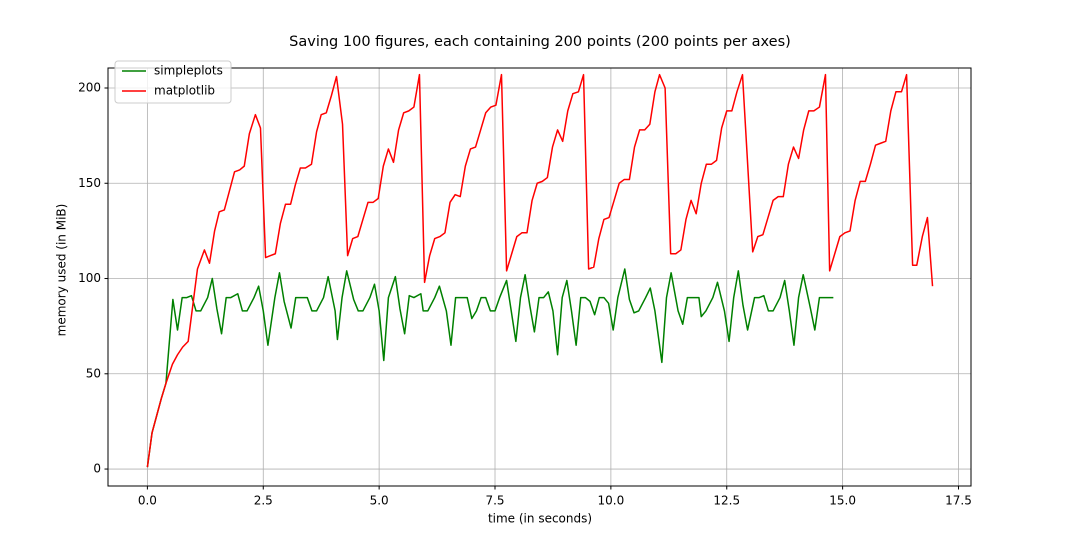 This screenshot has height=540, width=1080. What do you see at coordinates (89, 88) in the screenshot?
I see `y-tick-label: 200` at bounding box center [89, 88].